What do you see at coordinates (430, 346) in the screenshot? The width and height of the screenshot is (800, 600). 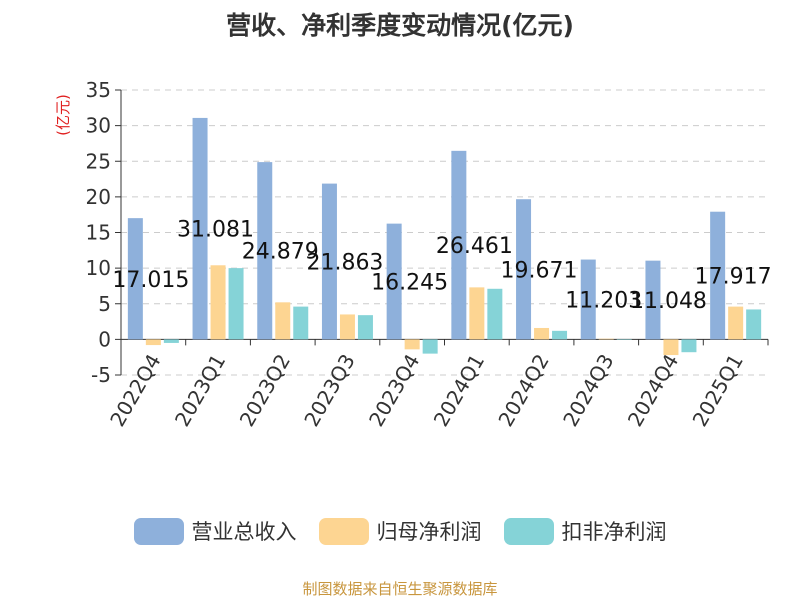 I see `bar-deducted-profit-2023Q4` at bounding box center [430, 346].